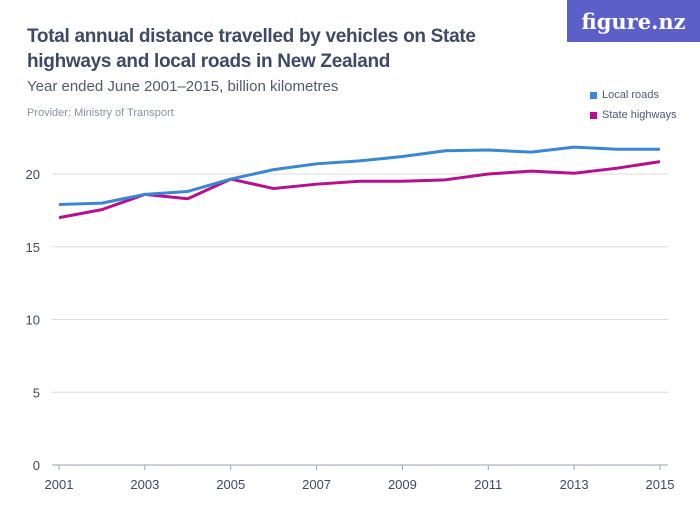  What do you see at coordinates (36, 465) in the screenshot?
I see `y-tick-label: 0` at bounding box center [36, 465].